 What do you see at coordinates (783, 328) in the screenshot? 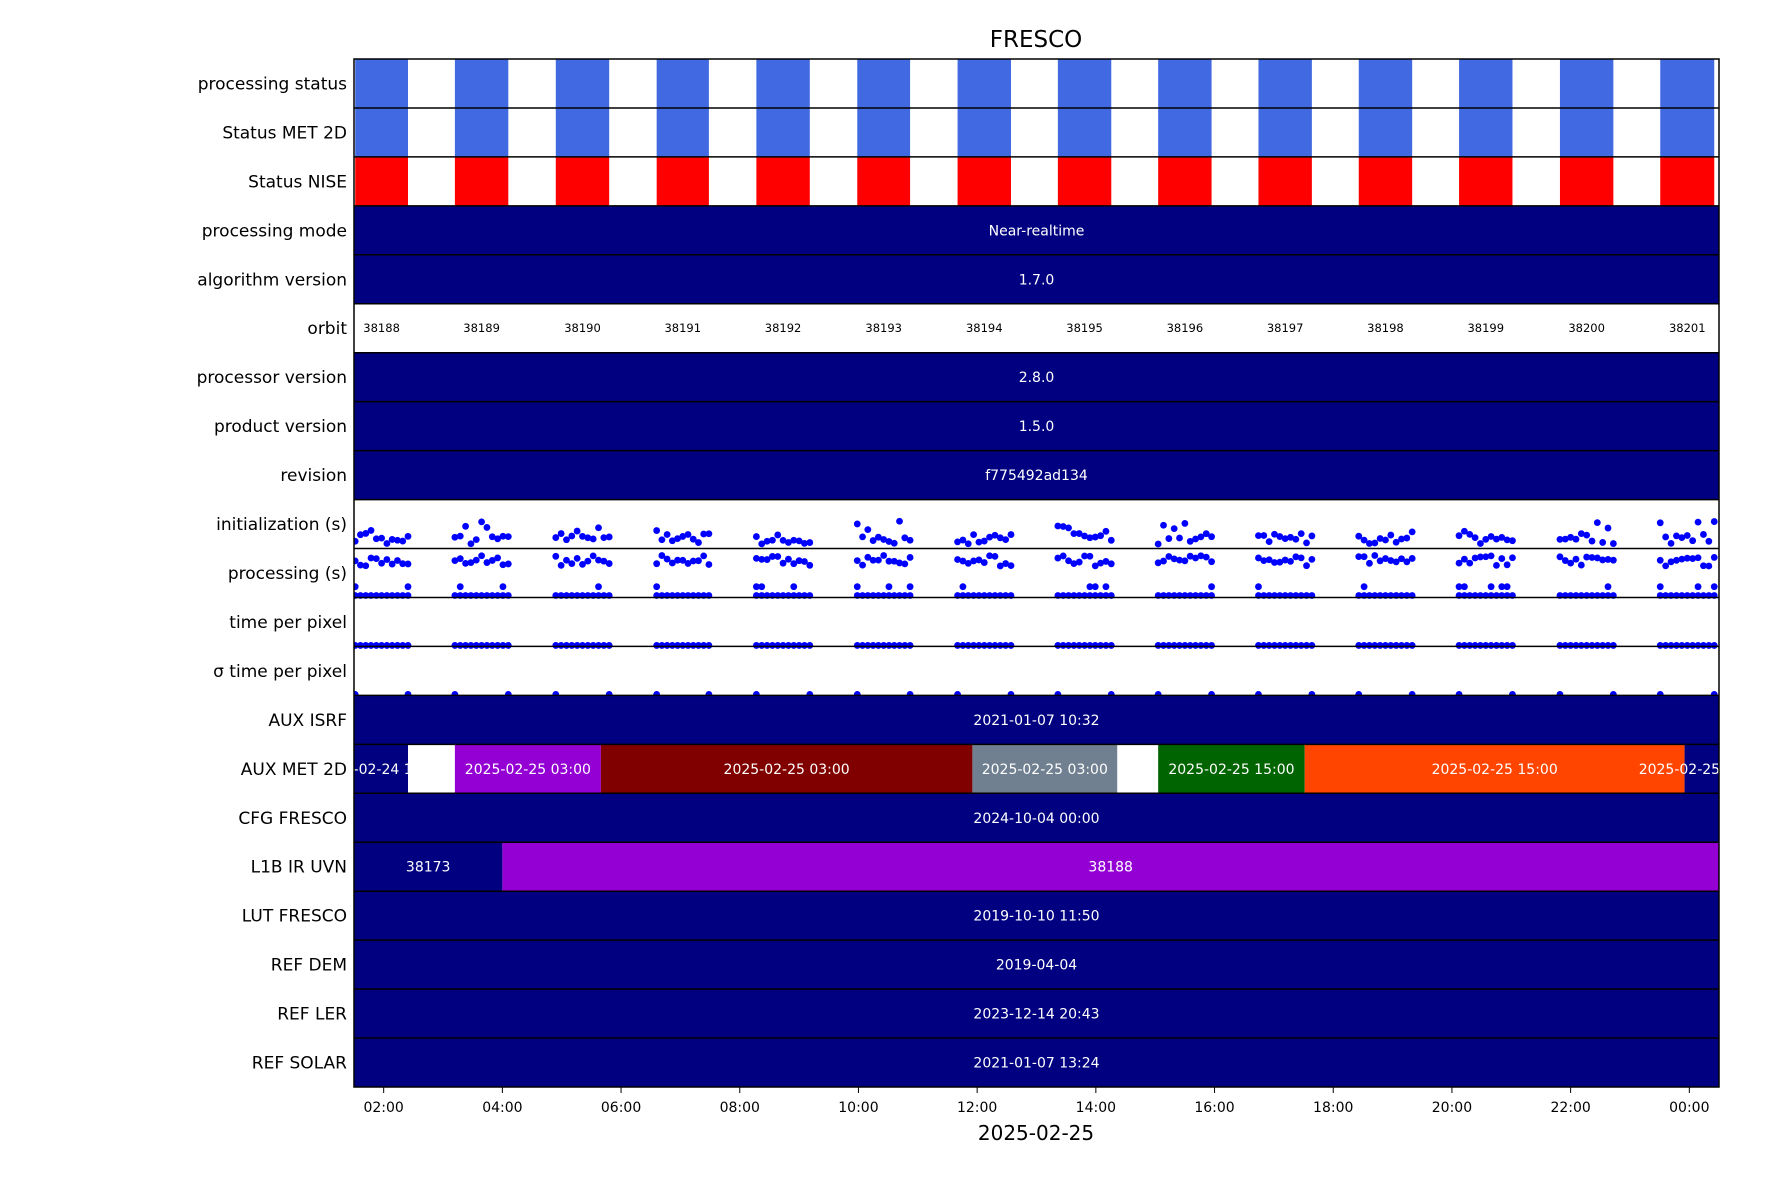
I see `orbit-number: 38192` at bounding box center [783, 328].